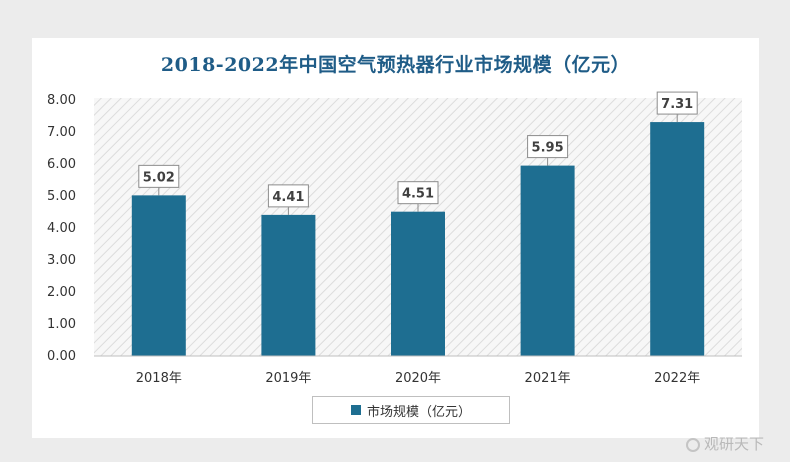  Describe the element at coordinates (159, 177) in the screenshot. I see `data-label: 5.02` at that location.